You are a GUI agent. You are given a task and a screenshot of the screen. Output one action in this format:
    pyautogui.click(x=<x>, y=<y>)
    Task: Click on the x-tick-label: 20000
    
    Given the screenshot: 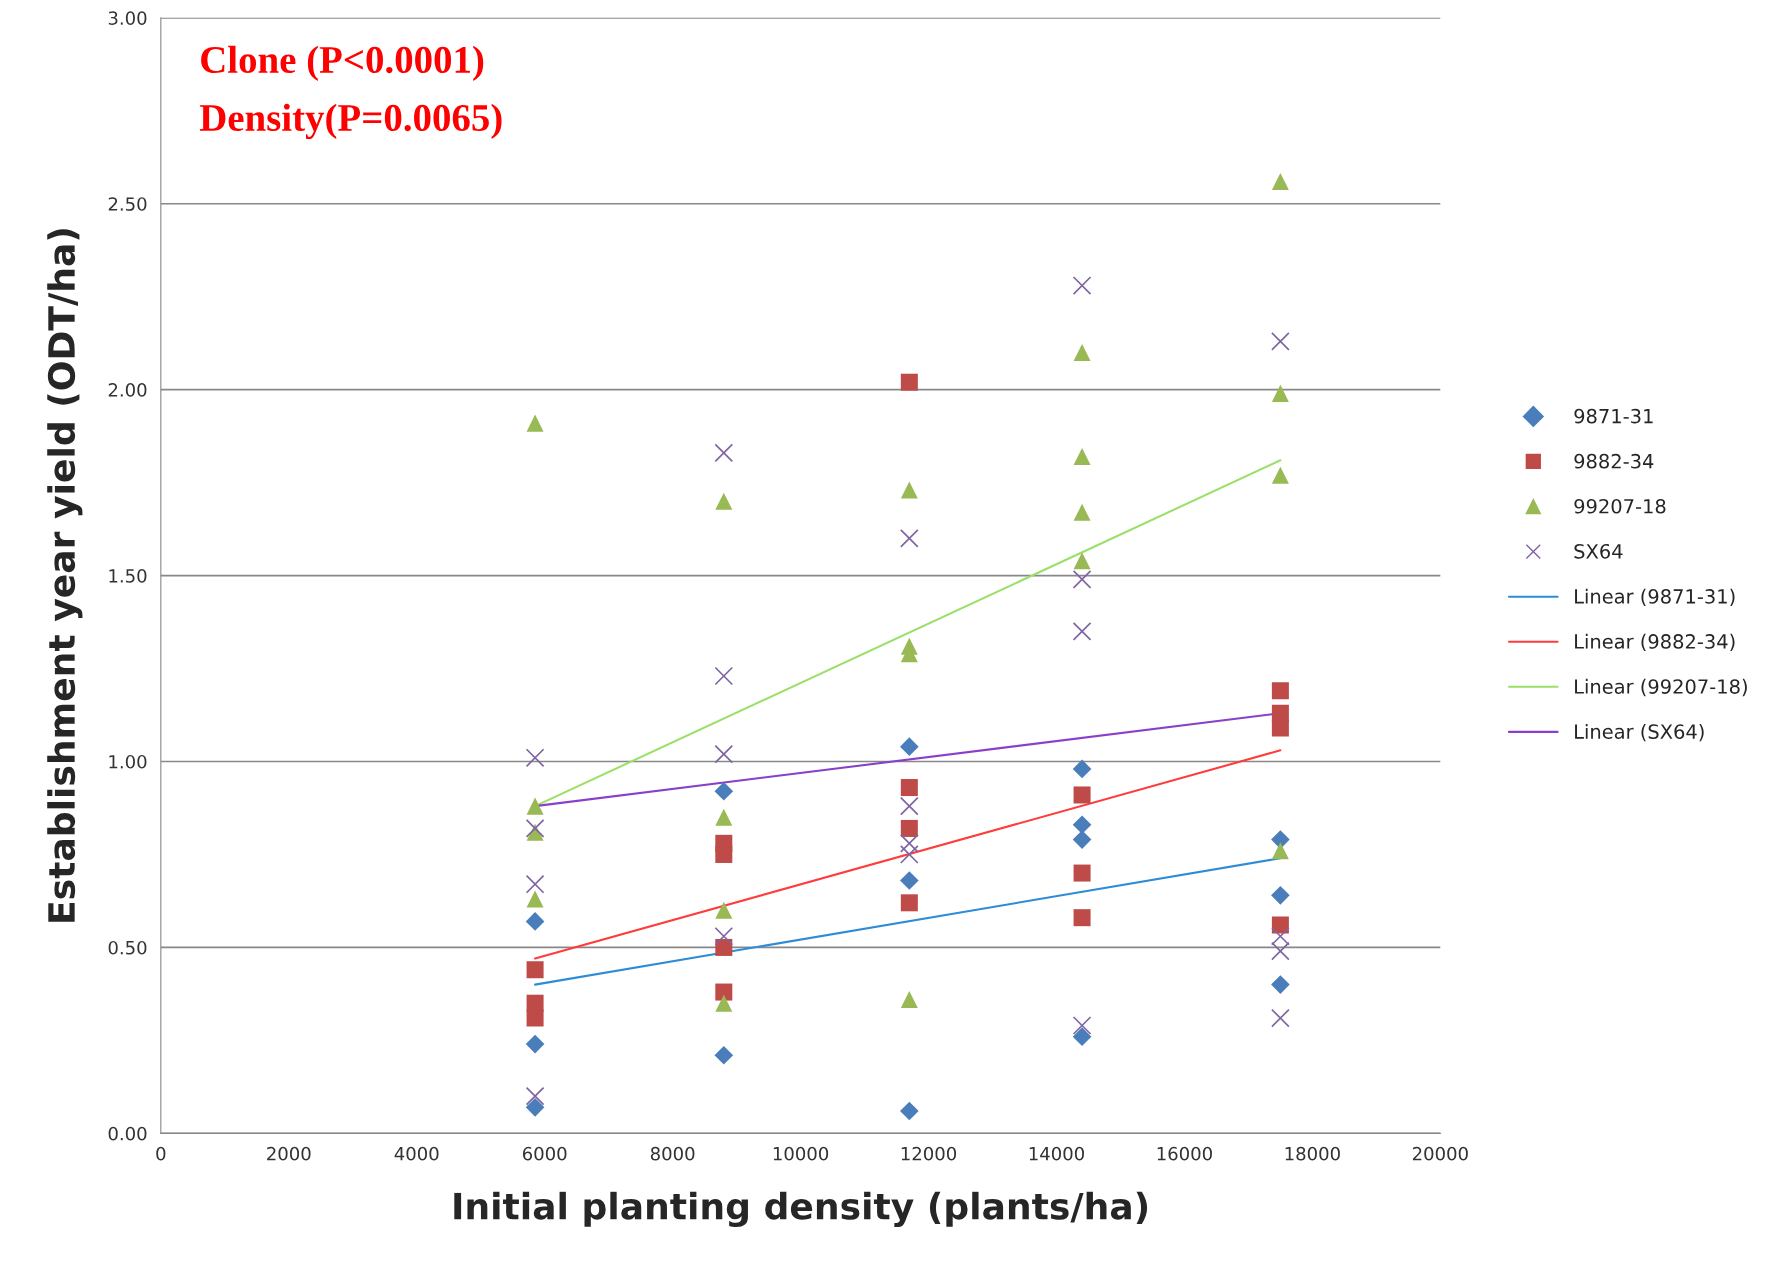 What is the action you would take?
    pyautogui.click(x=1440, y=1153)
    